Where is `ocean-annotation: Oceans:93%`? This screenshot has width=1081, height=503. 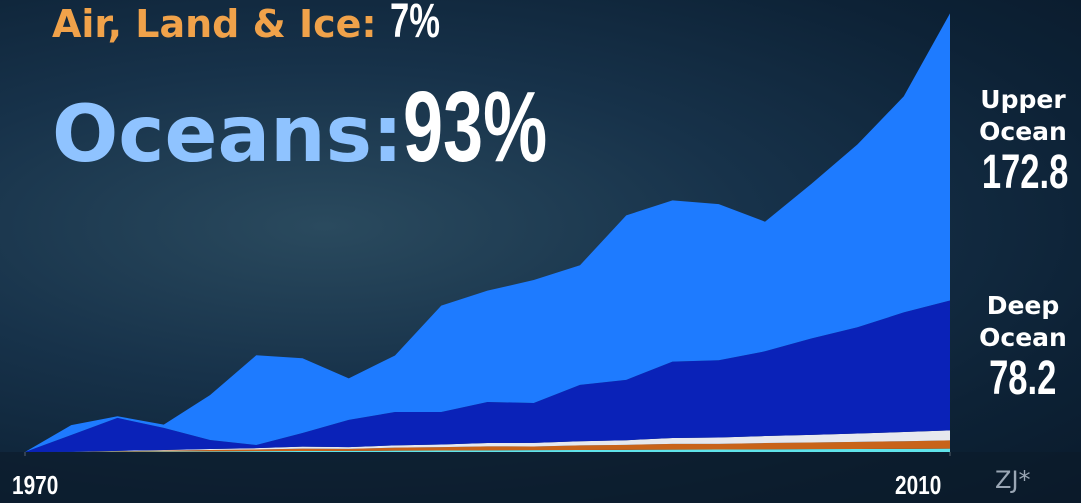 ocean-annotation: Oceans:93% is located at coordinates (327, 127).